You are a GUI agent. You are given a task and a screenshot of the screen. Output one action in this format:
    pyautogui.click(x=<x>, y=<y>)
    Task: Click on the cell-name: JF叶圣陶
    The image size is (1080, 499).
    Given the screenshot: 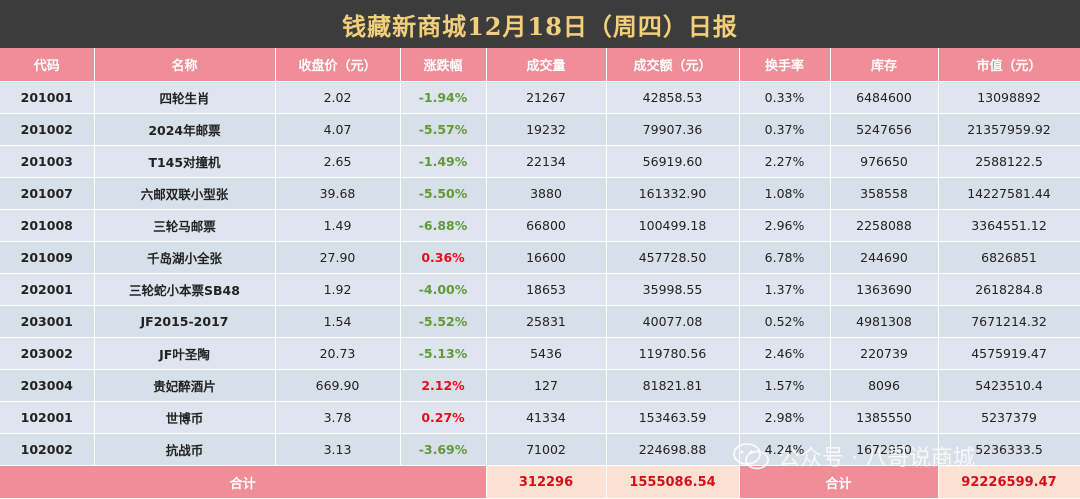 What is the action you would take?
    pyautogui.click(x=185, y=353)
    